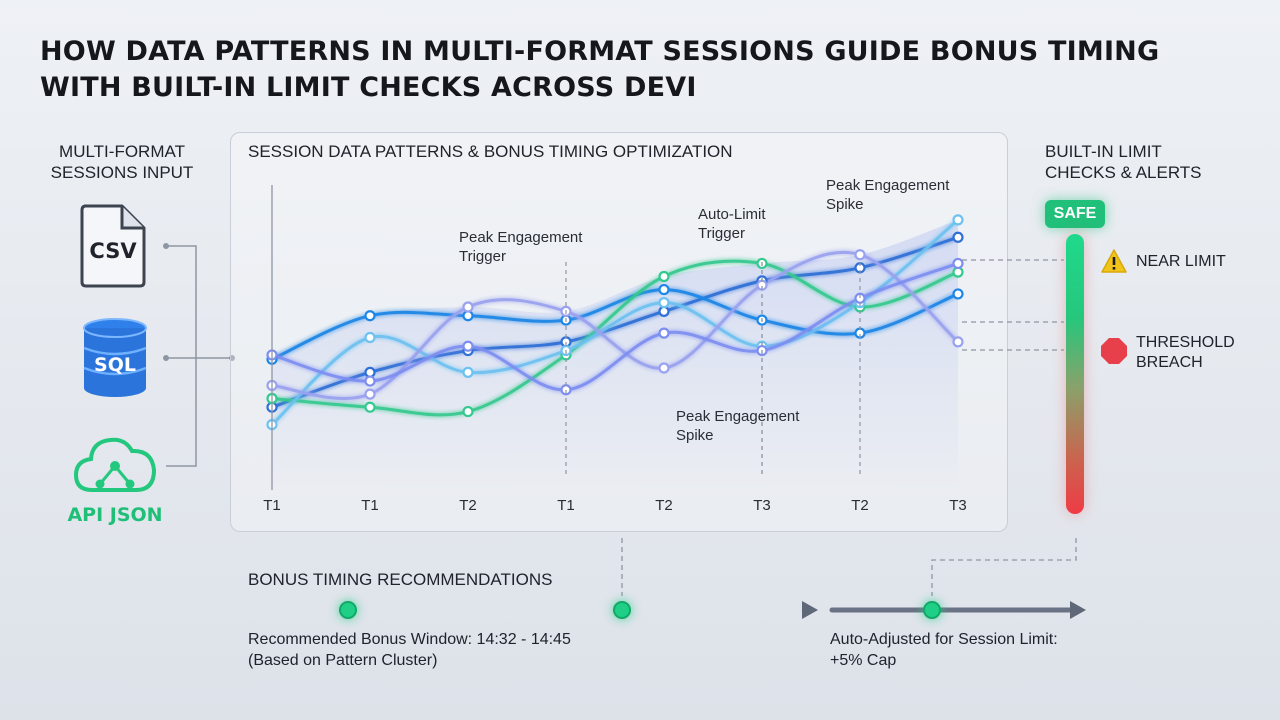 The image size is (1280, 720). Describe the element at coordinates (1114, 261) in the screenshot. I see `warning-icon` at that location.